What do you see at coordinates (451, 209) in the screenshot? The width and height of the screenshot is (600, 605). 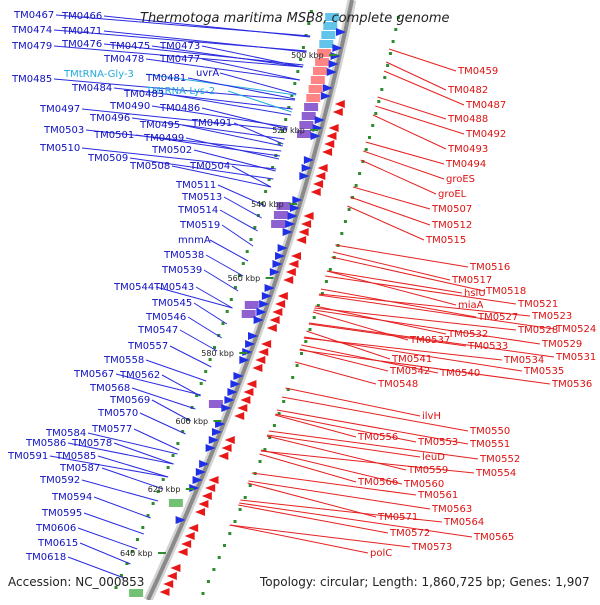 I see `gene-label-right: TM0507` at bounding box center [451, 209].